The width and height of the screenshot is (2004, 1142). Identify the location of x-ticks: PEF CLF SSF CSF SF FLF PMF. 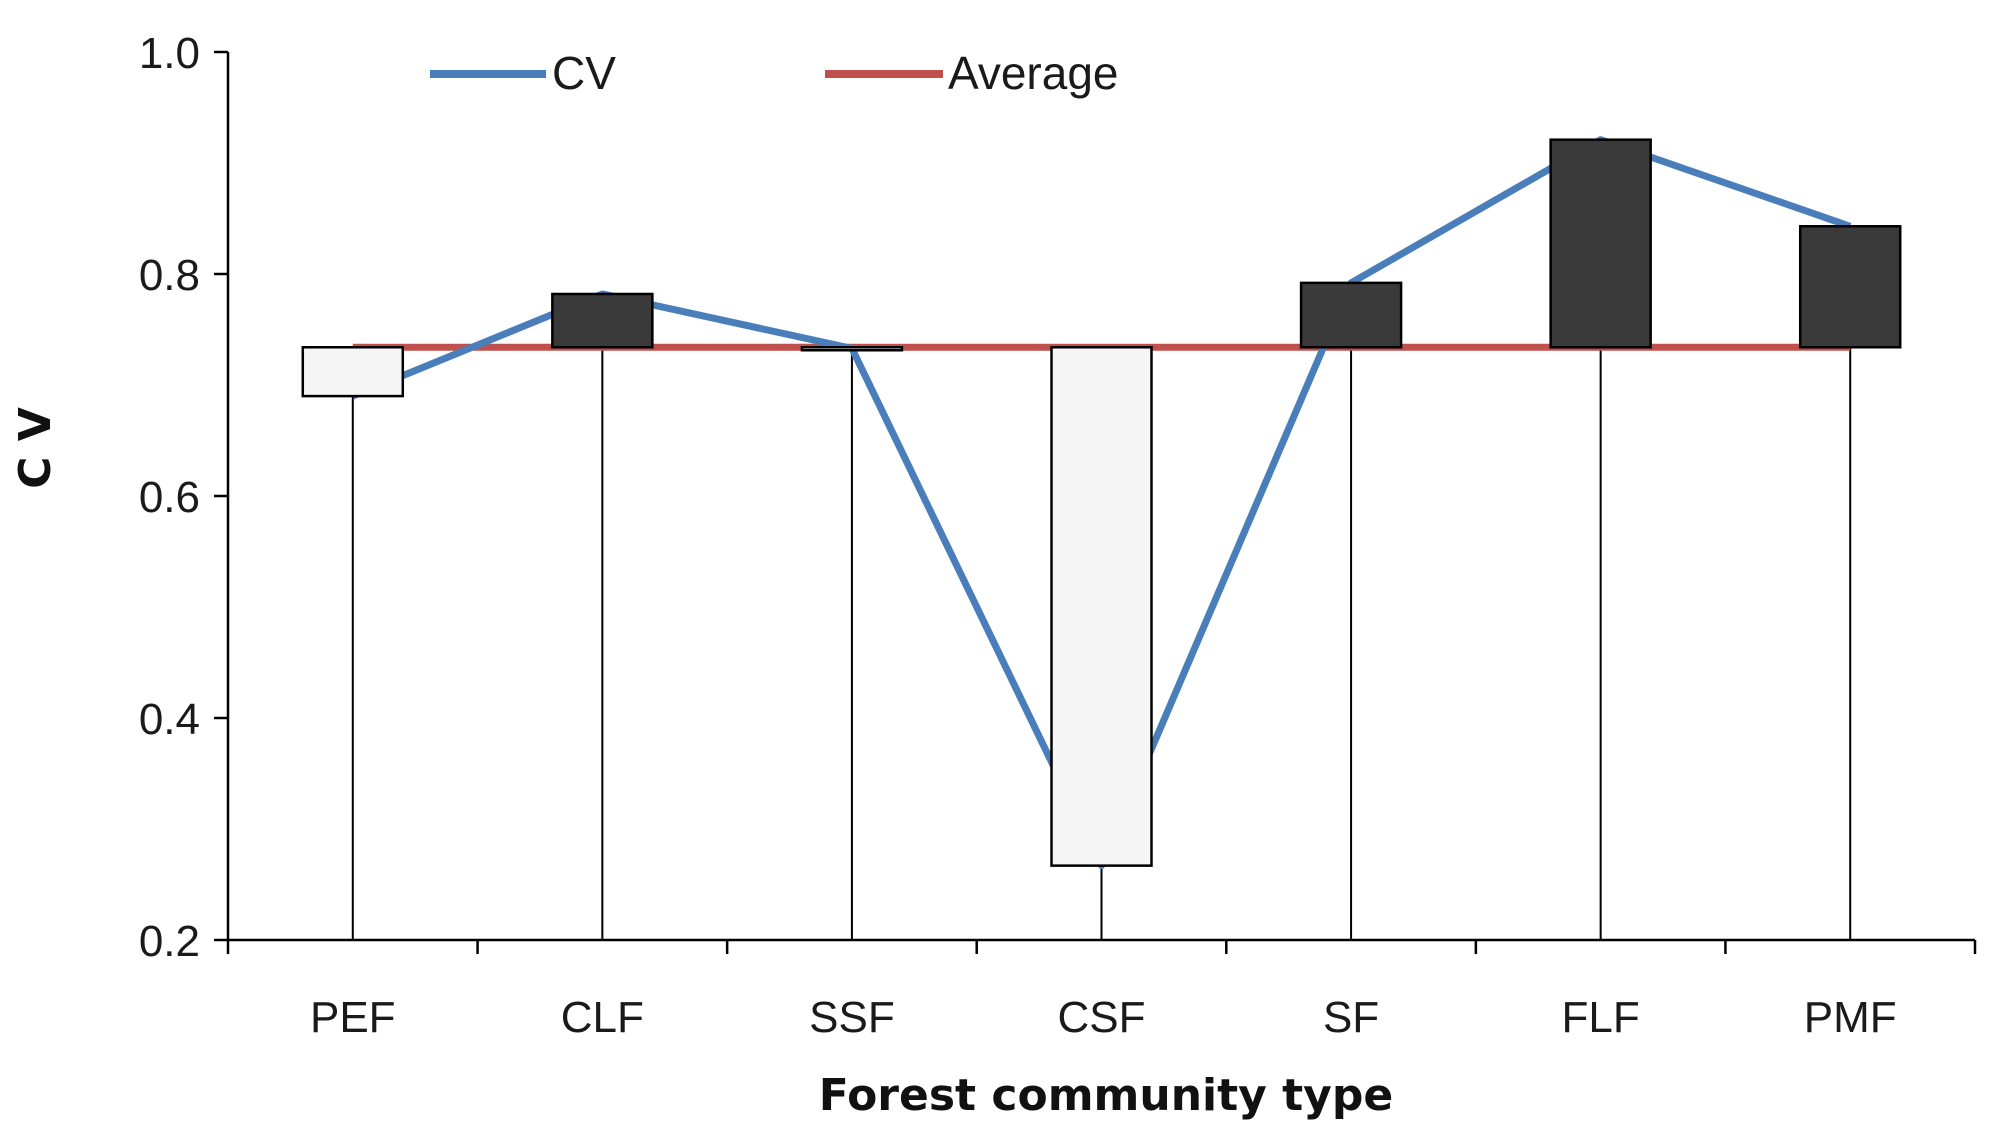
(1101, 991).